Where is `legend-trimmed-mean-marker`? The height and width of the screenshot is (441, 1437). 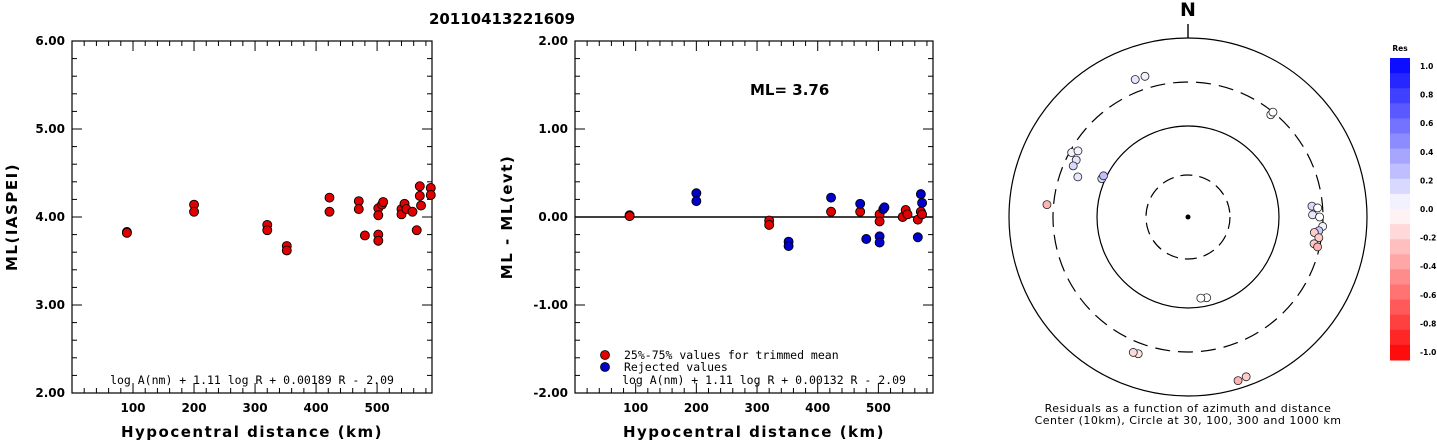
legend-trimmed-mean-marker is located at coordinates (605, 355).